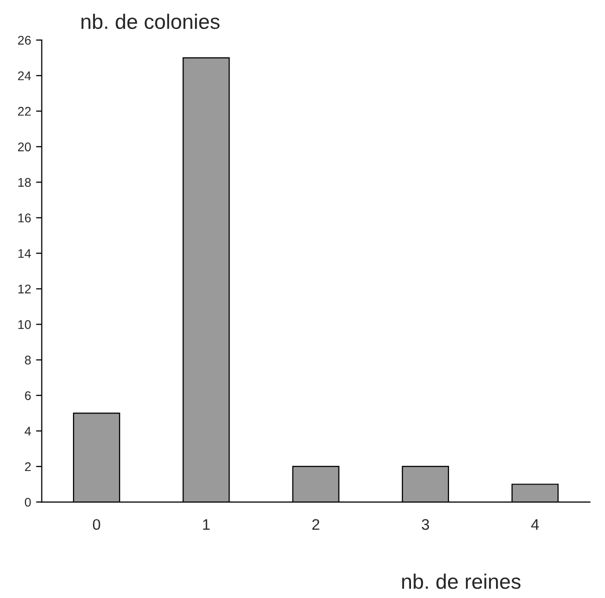 The height and width of the screenshot is (598, 605). I want to click on x-tick-label: 2, so click(316, 524).